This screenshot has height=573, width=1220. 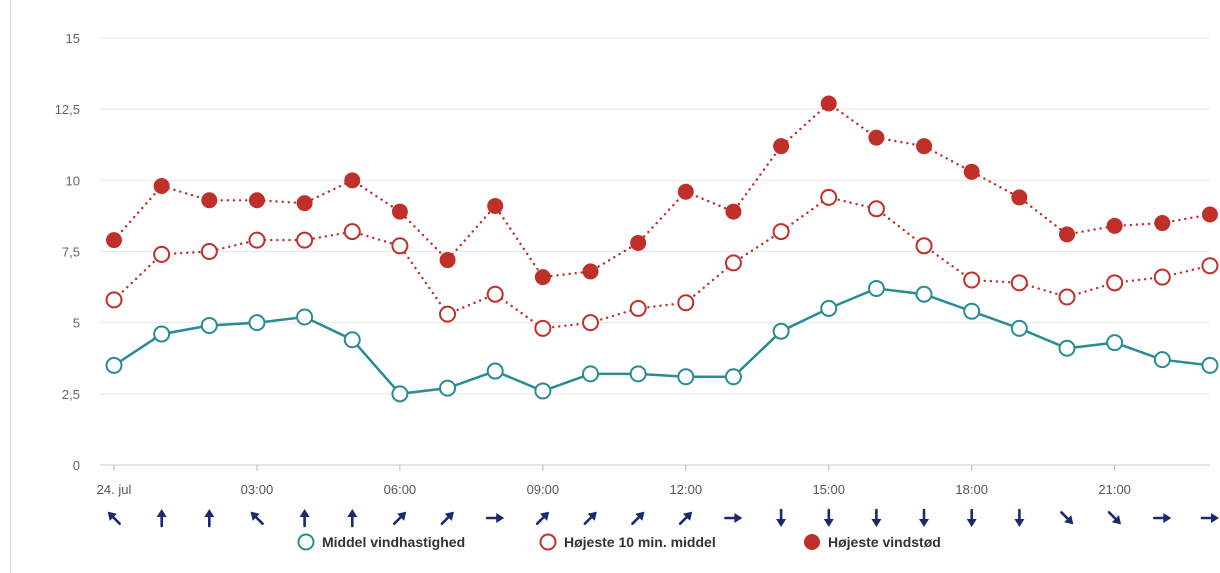 What do you see at coordinates (400, 489) in the screenshot?
I see `x-tick-label: 06:00` at bounding box center [400, 489].